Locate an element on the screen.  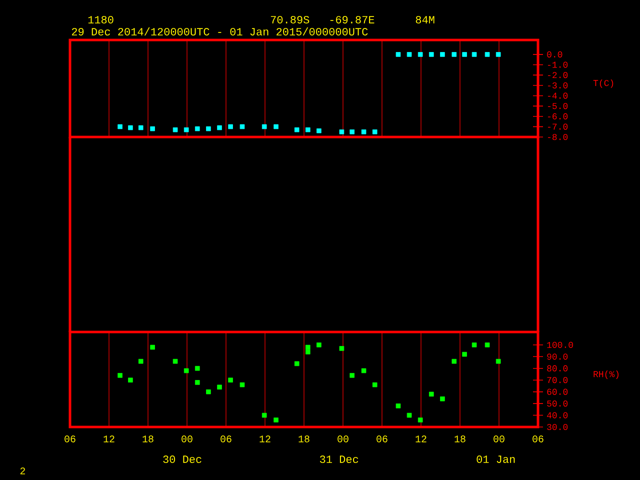
text: 01 Jan is located at coordinates (495, 459).